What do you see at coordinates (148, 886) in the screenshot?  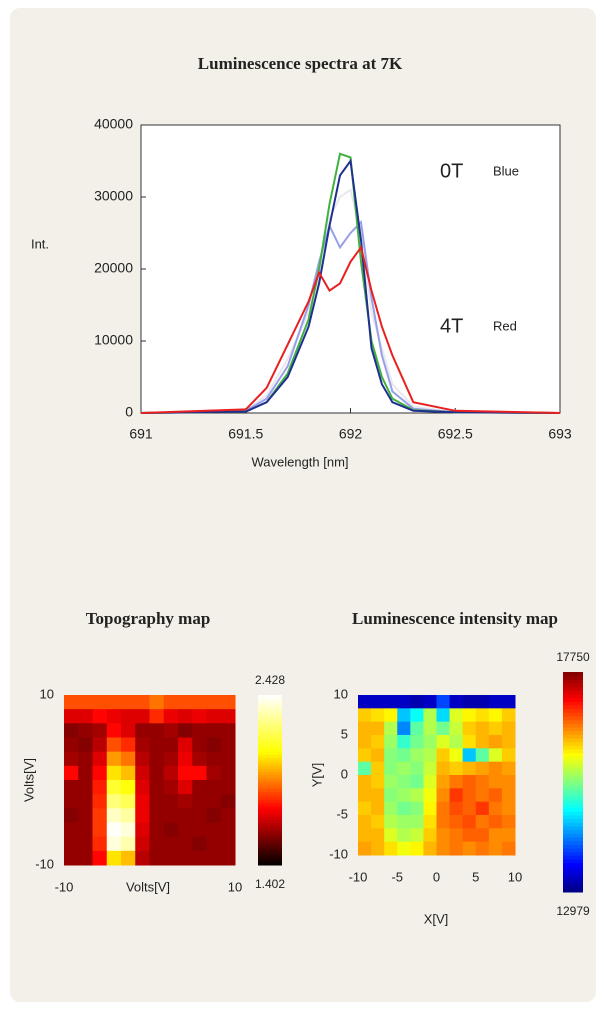 I see `x-axis-label: Volts[V]` at bounding box center [148, 886].